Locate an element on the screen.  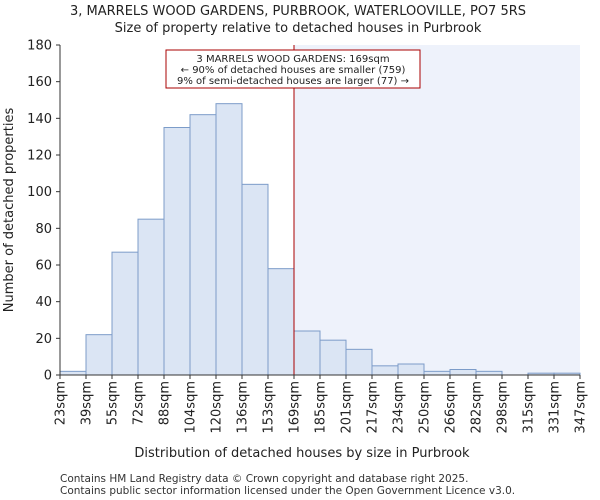
x-tick-label: 347sqm is located at coordinates (581, 407).